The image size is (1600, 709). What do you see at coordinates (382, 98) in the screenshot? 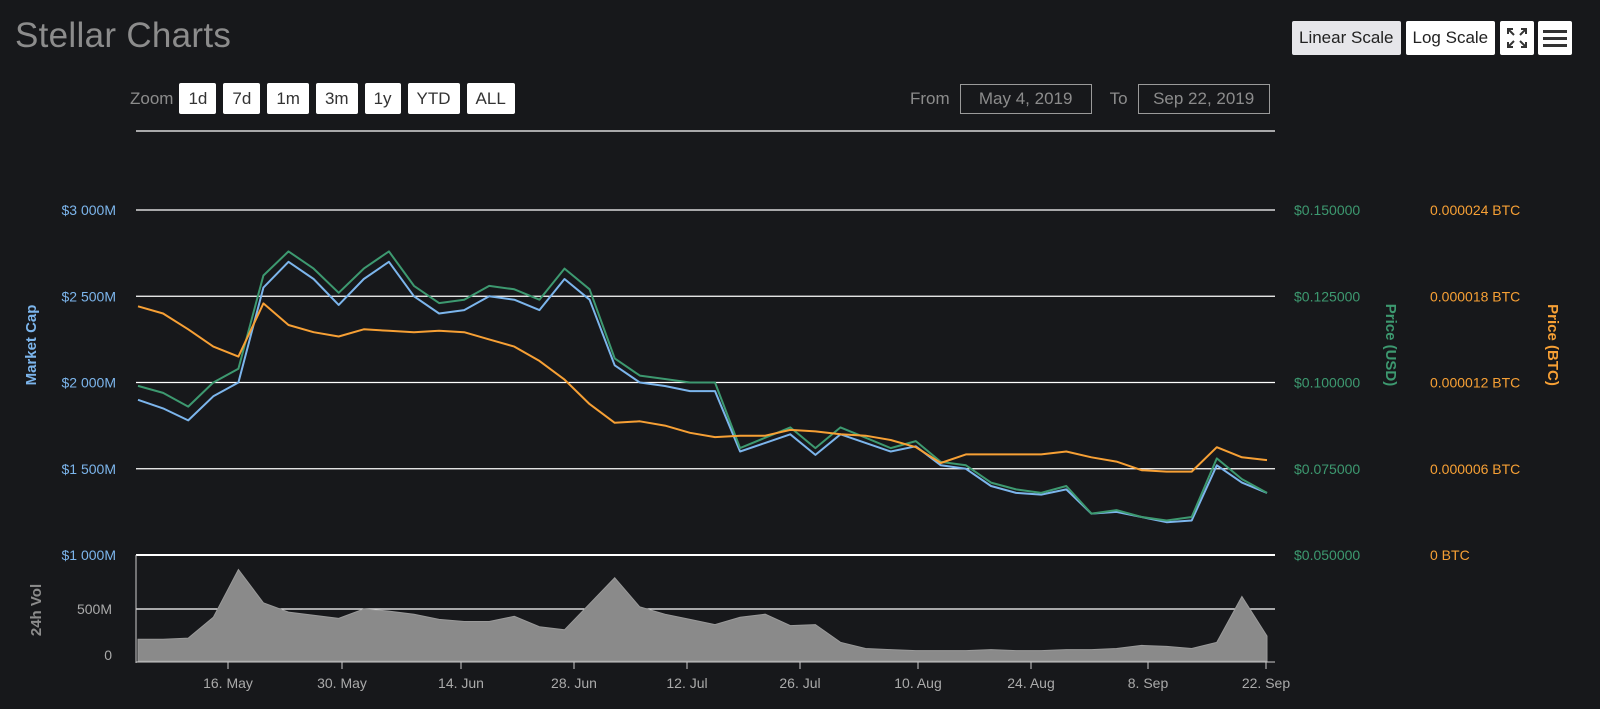
I see `zoom-1y-button: 1y` at bounding box center [382, 98].